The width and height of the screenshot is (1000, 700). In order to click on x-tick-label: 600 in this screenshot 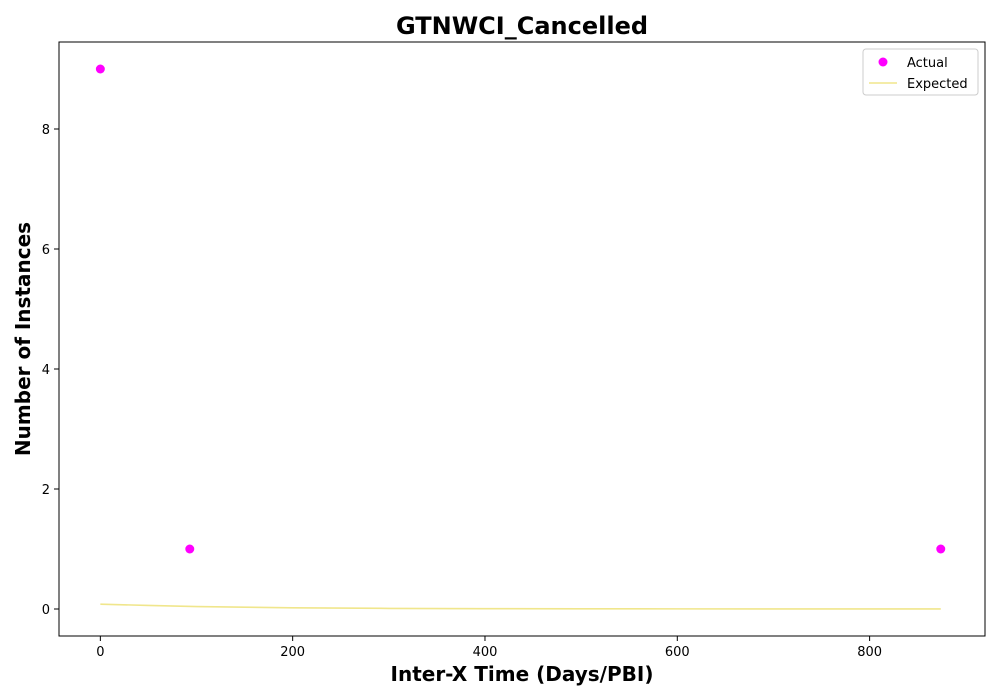, I will do `click(677, 652)`.